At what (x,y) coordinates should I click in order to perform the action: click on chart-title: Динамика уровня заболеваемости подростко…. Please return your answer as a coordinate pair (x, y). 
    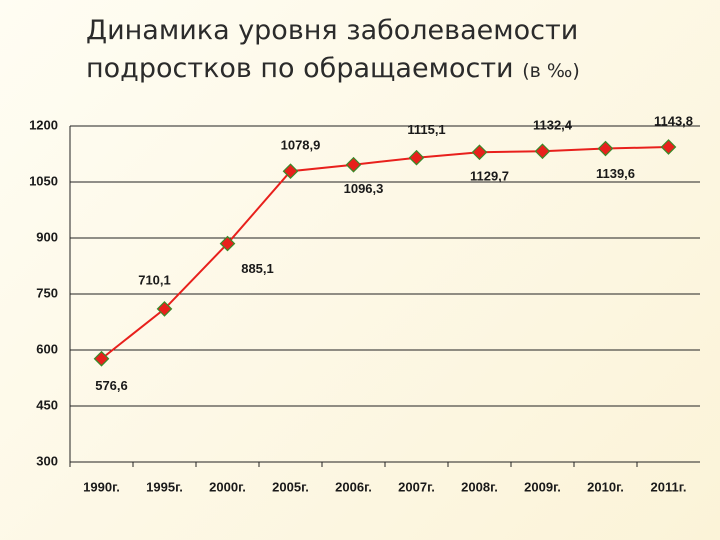
    Looking at the image, I should click on (332, 49).